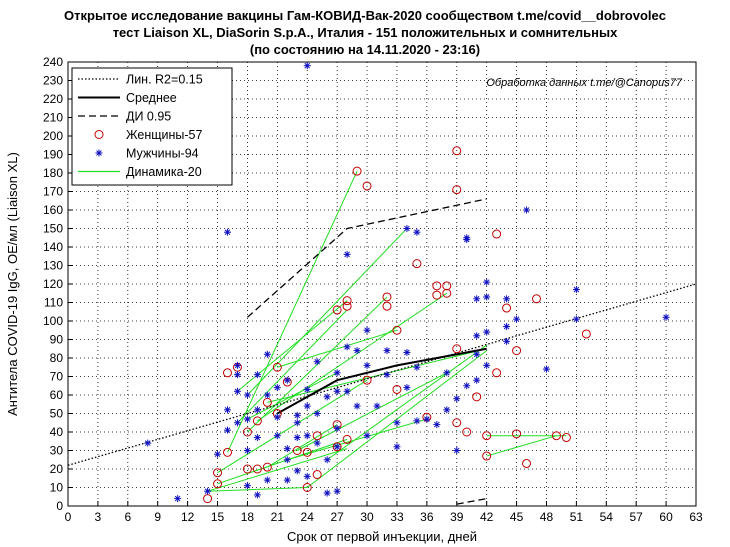  What do you see at coordinates (53, 99) in the screenshot?
I see `y-tick-label: 220` at bounding box center [53, 99].